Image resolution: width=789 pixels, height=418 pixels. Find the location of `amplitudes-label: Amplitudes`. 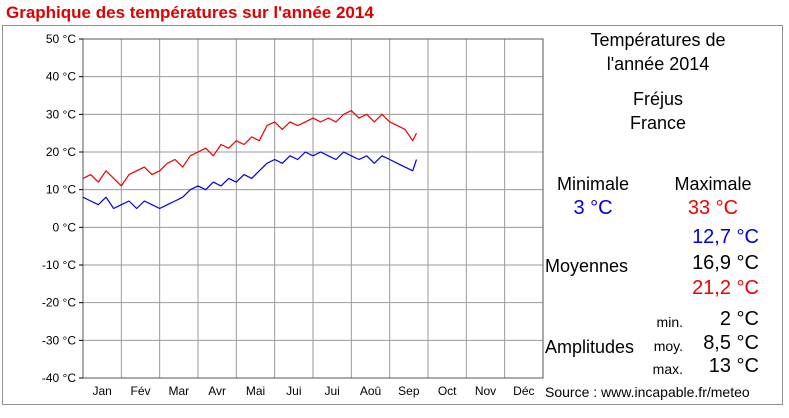

amplitudes-label: Amplitudes is located at coordinates (590, 347).